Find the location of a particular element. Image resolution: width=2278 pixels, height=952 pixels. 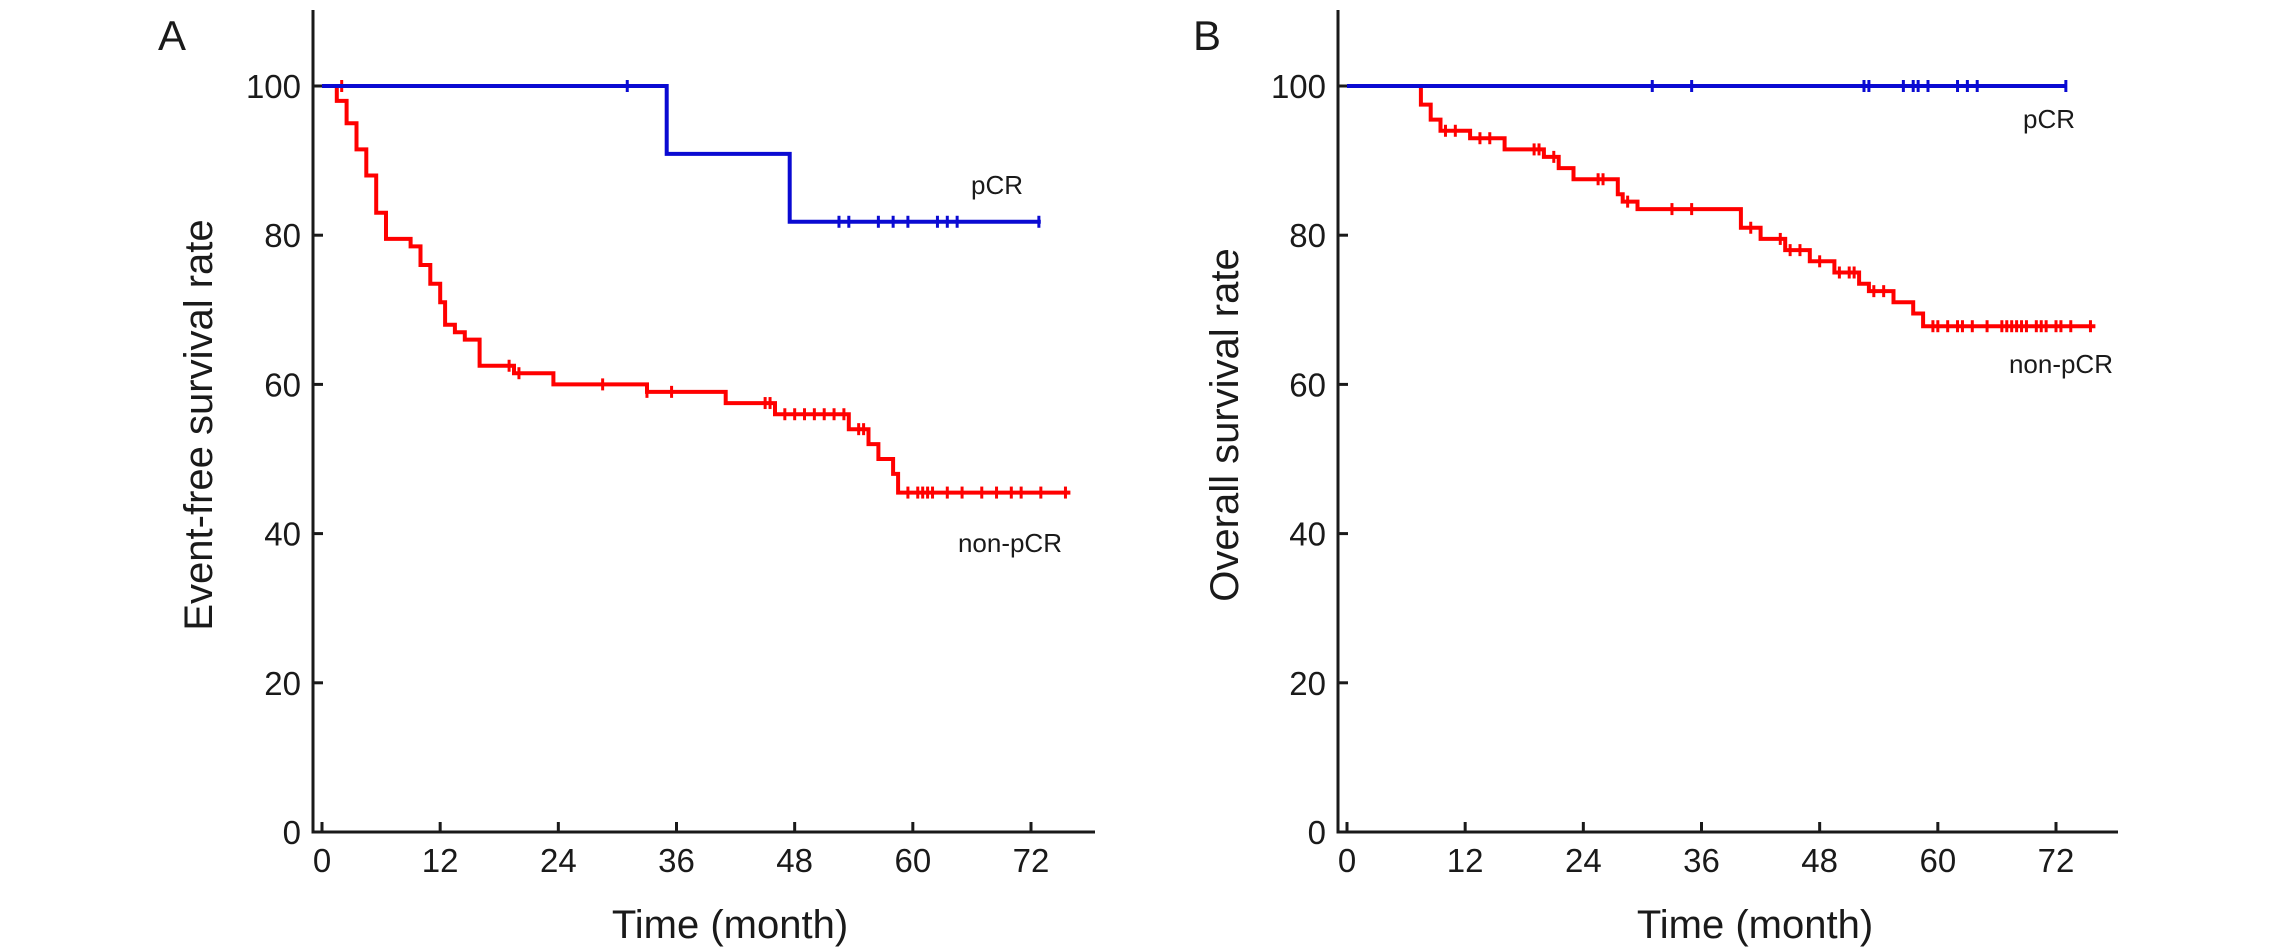

y-tick-label-a: 20 is located at coordinates (282, 683).